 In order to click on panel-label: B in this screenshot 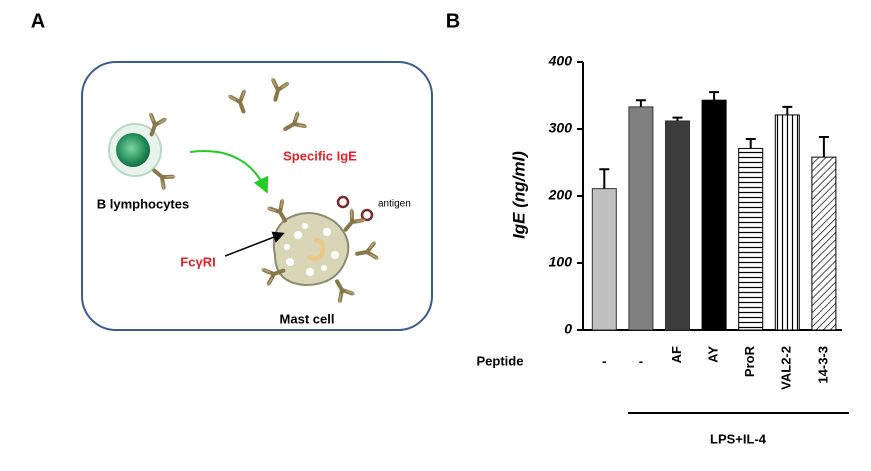, I will do `click(453, 21)`.